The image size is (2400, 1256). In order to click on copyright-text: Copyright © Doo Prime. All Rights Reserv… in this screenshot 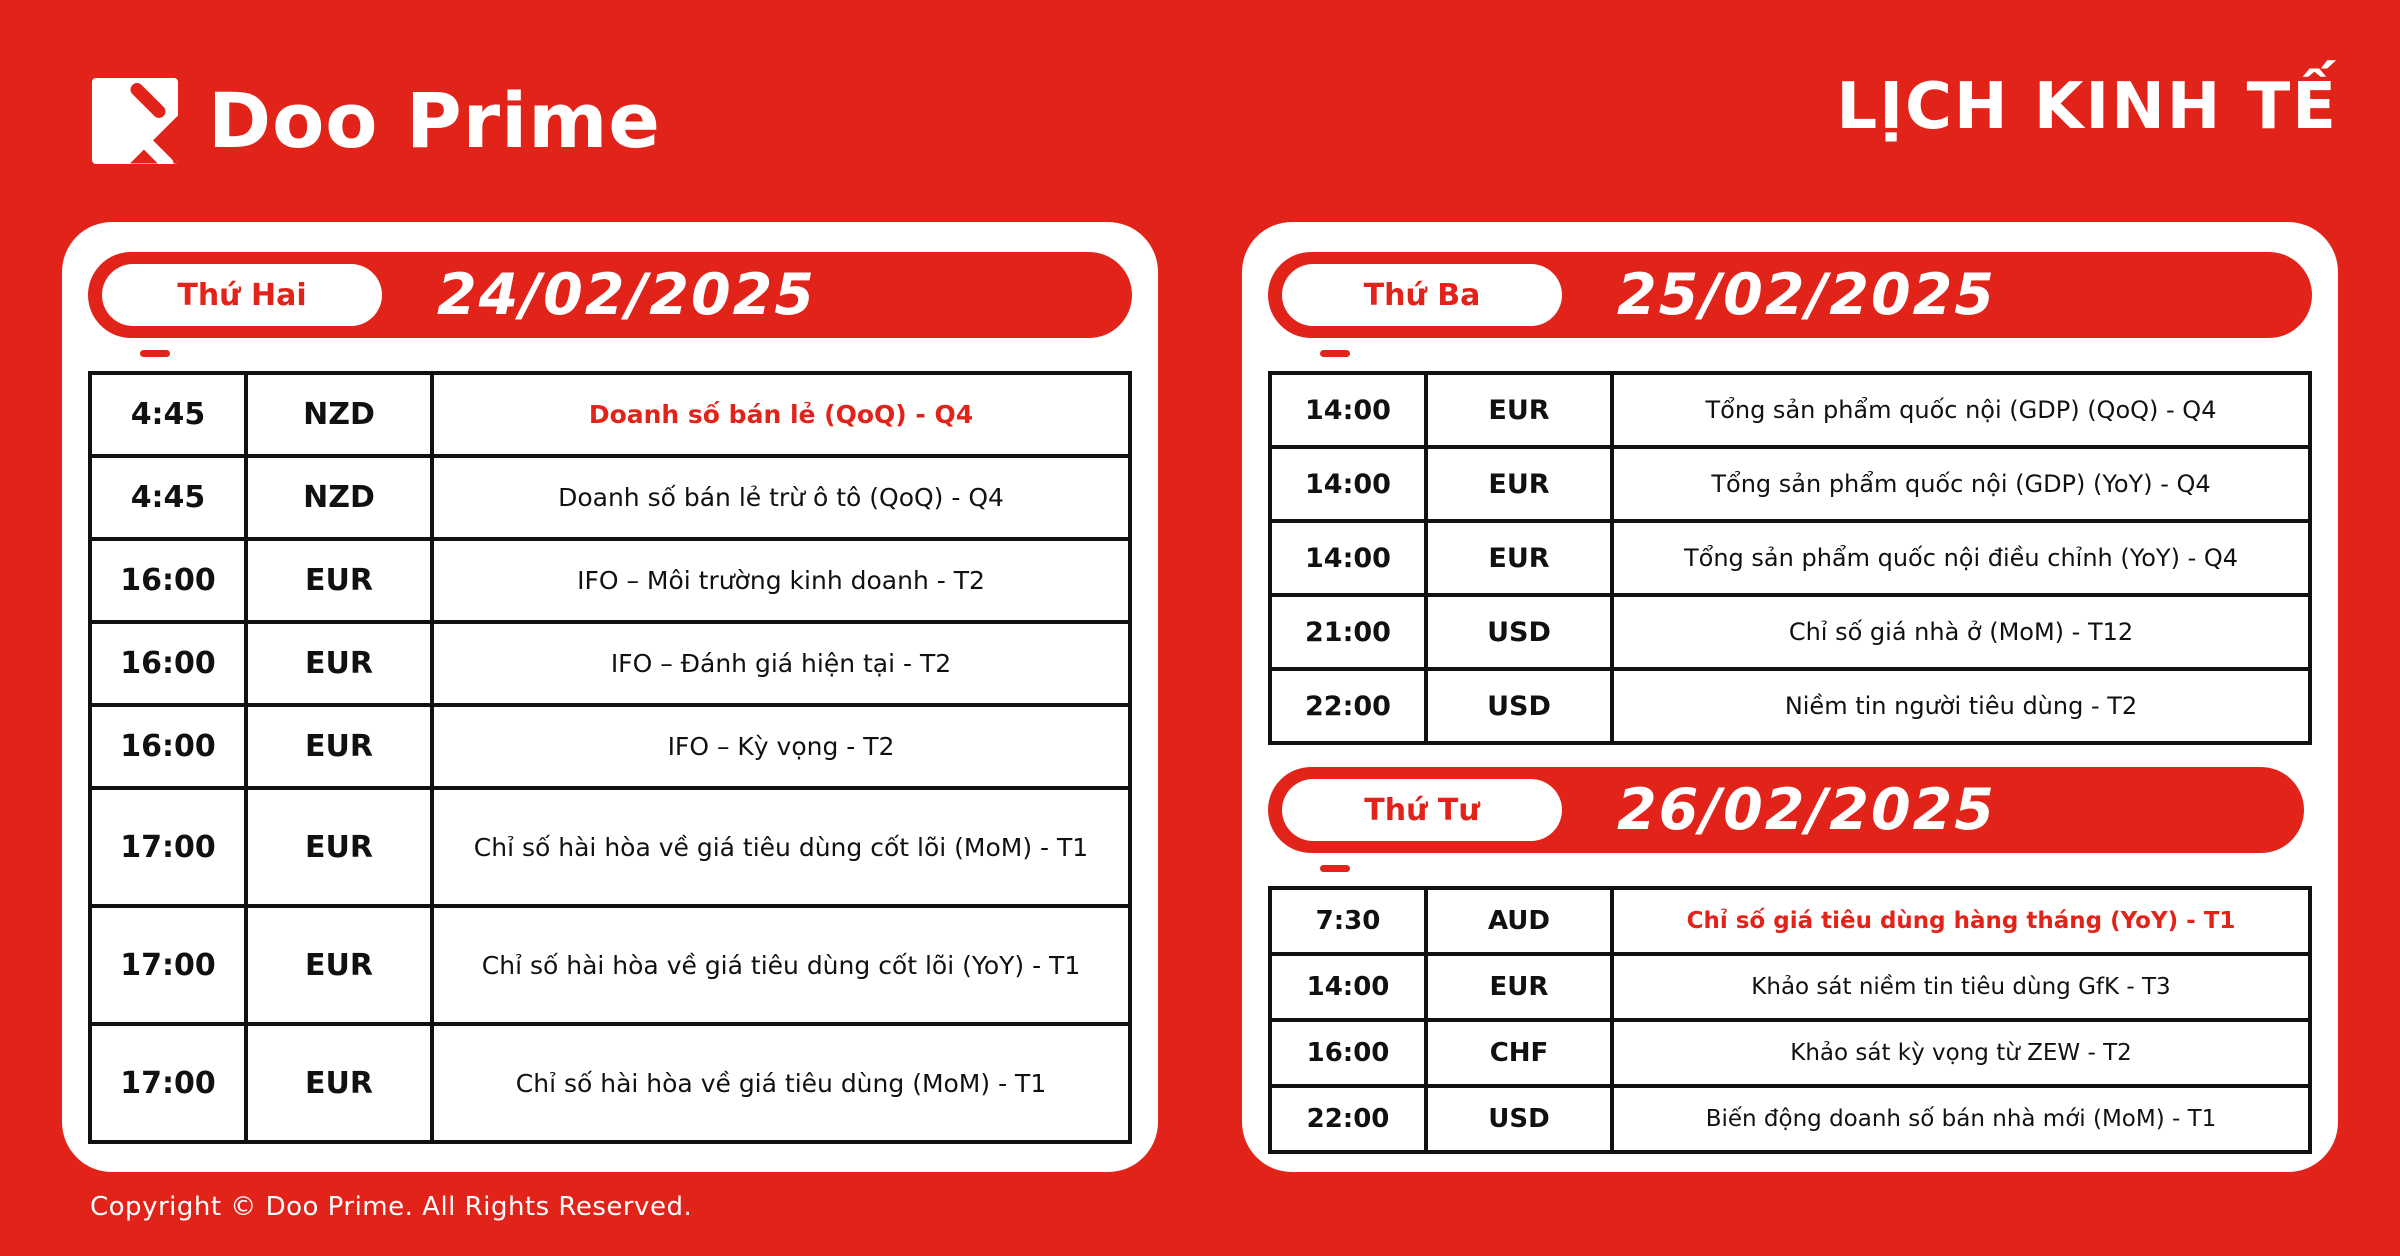, I will do `click(391, 1207)`.